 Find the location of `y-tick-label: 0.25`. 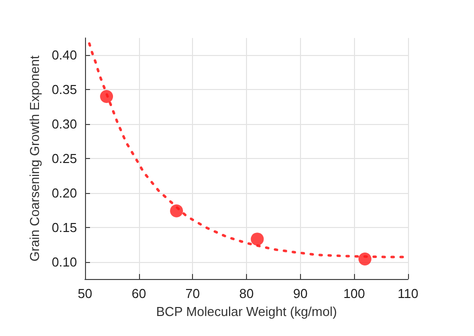

y-tick-label: 0.25 is located at coordinates (64, 158).